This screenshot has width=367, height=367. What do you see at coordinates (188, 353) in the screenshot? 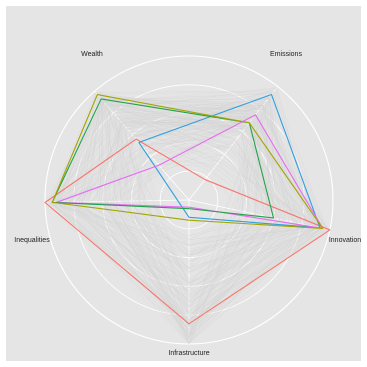
I see `axis-label-infrastructure: Infrastructure` at bounding box center [188, 353].